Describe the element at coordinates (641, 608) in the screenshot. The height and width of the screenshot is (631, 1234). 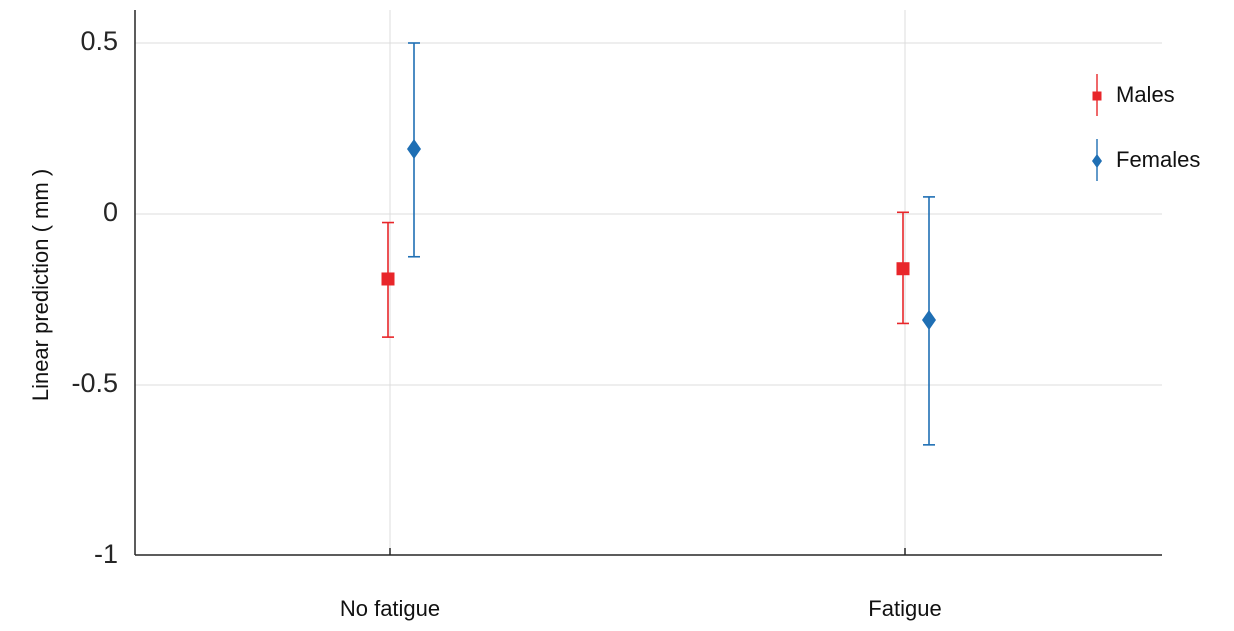
I see `x-category-labels: No fatigue Fatigue` at that location.